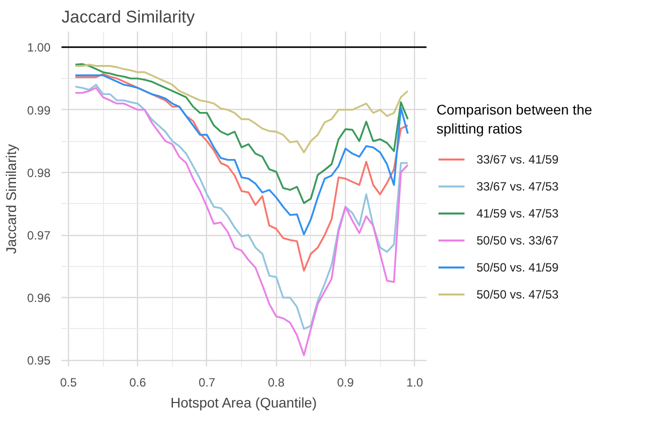 The height and width of the screenshot is (421, 666). I want to click on y-tick-label: 0.95, so click(39, 361).